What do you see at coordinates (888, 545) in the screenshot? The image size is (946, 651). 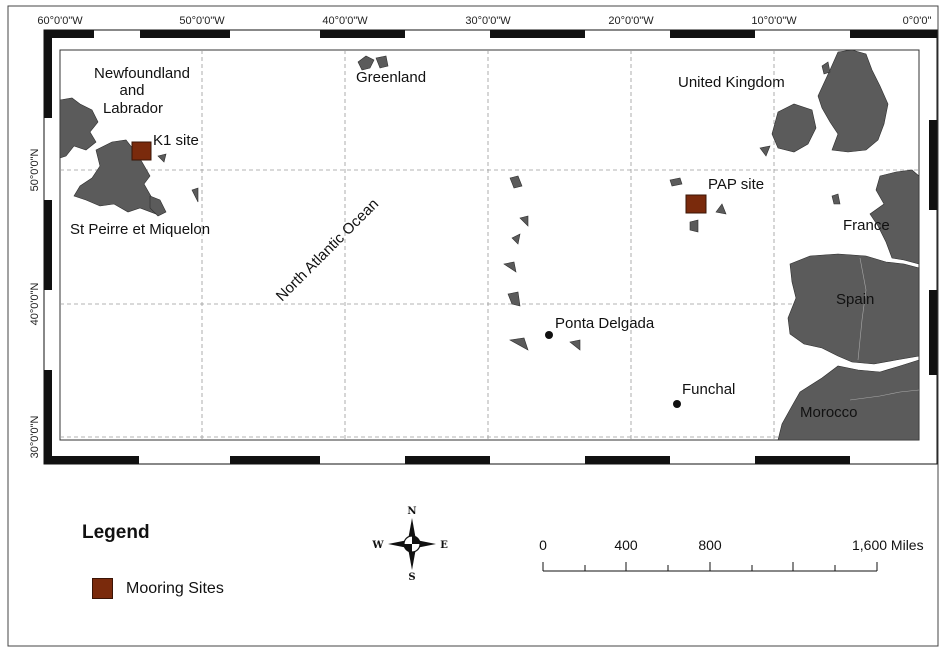 I see `scale-label-1600: 1,600 Miles` at bounding box center [888, 545].